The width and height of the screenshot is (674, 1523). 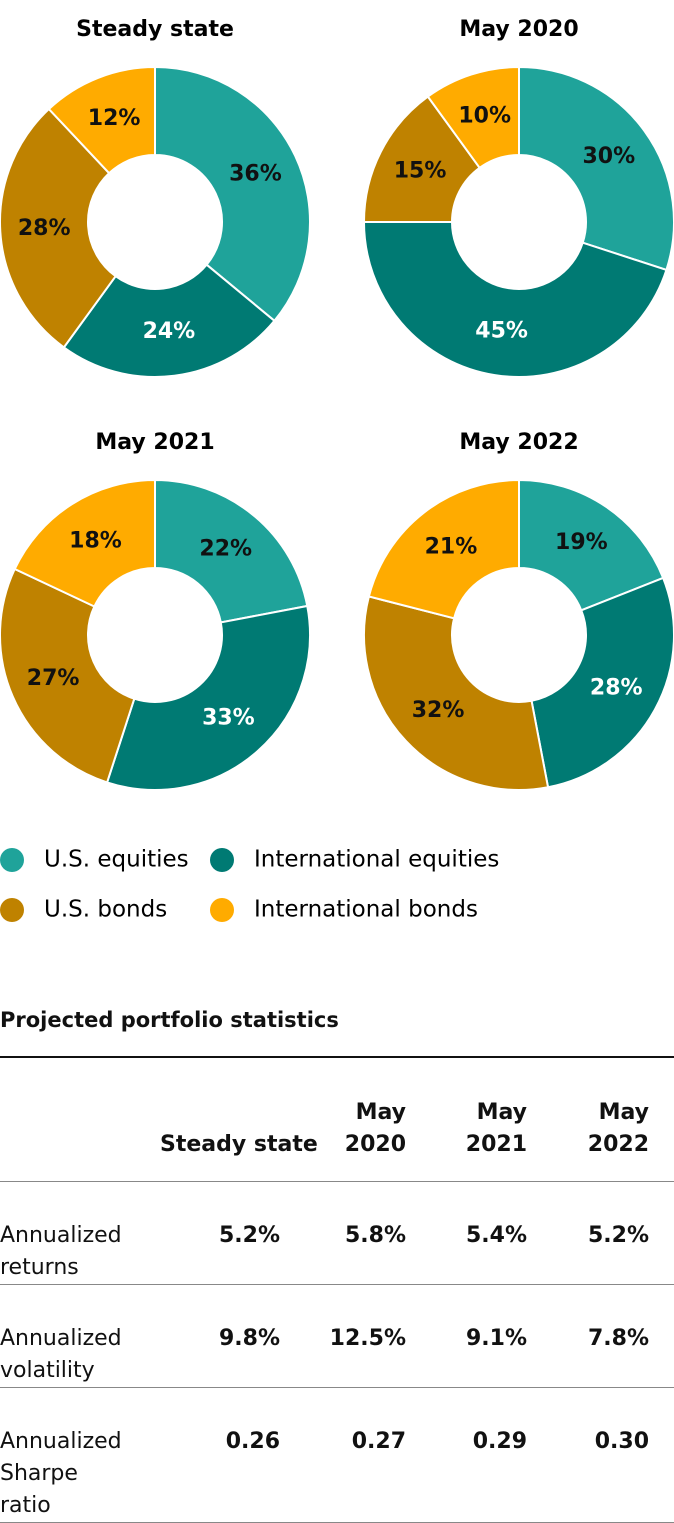 I want to click on table-cell: 5.4%, so click(x=496, y=1235).